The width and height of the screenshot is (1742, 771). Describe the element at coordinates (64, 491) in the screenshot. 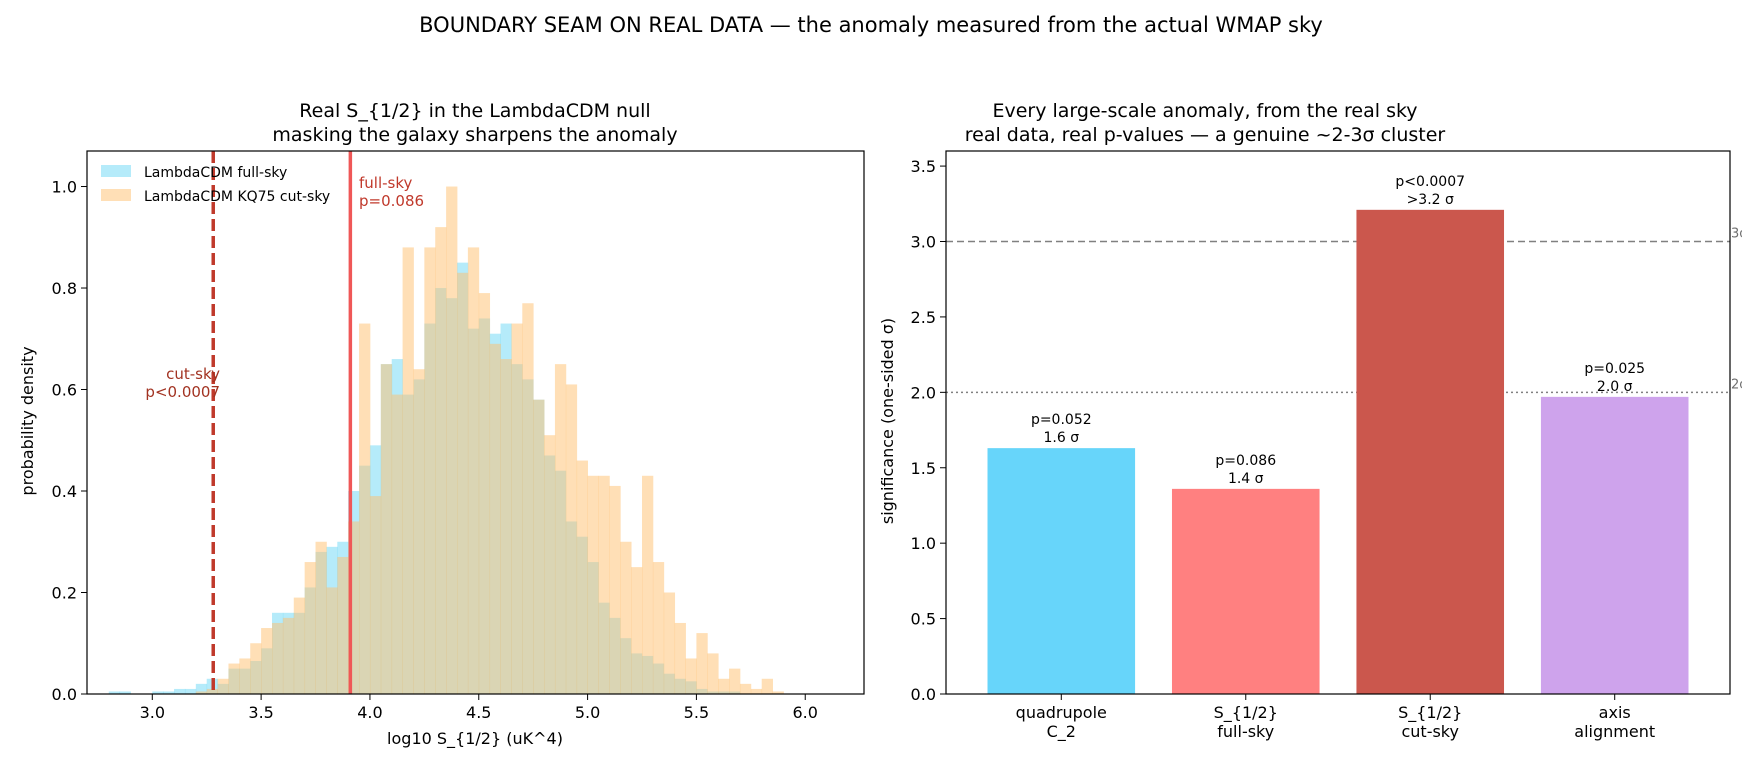

I see `y-tick-label: 0.4` at that location.